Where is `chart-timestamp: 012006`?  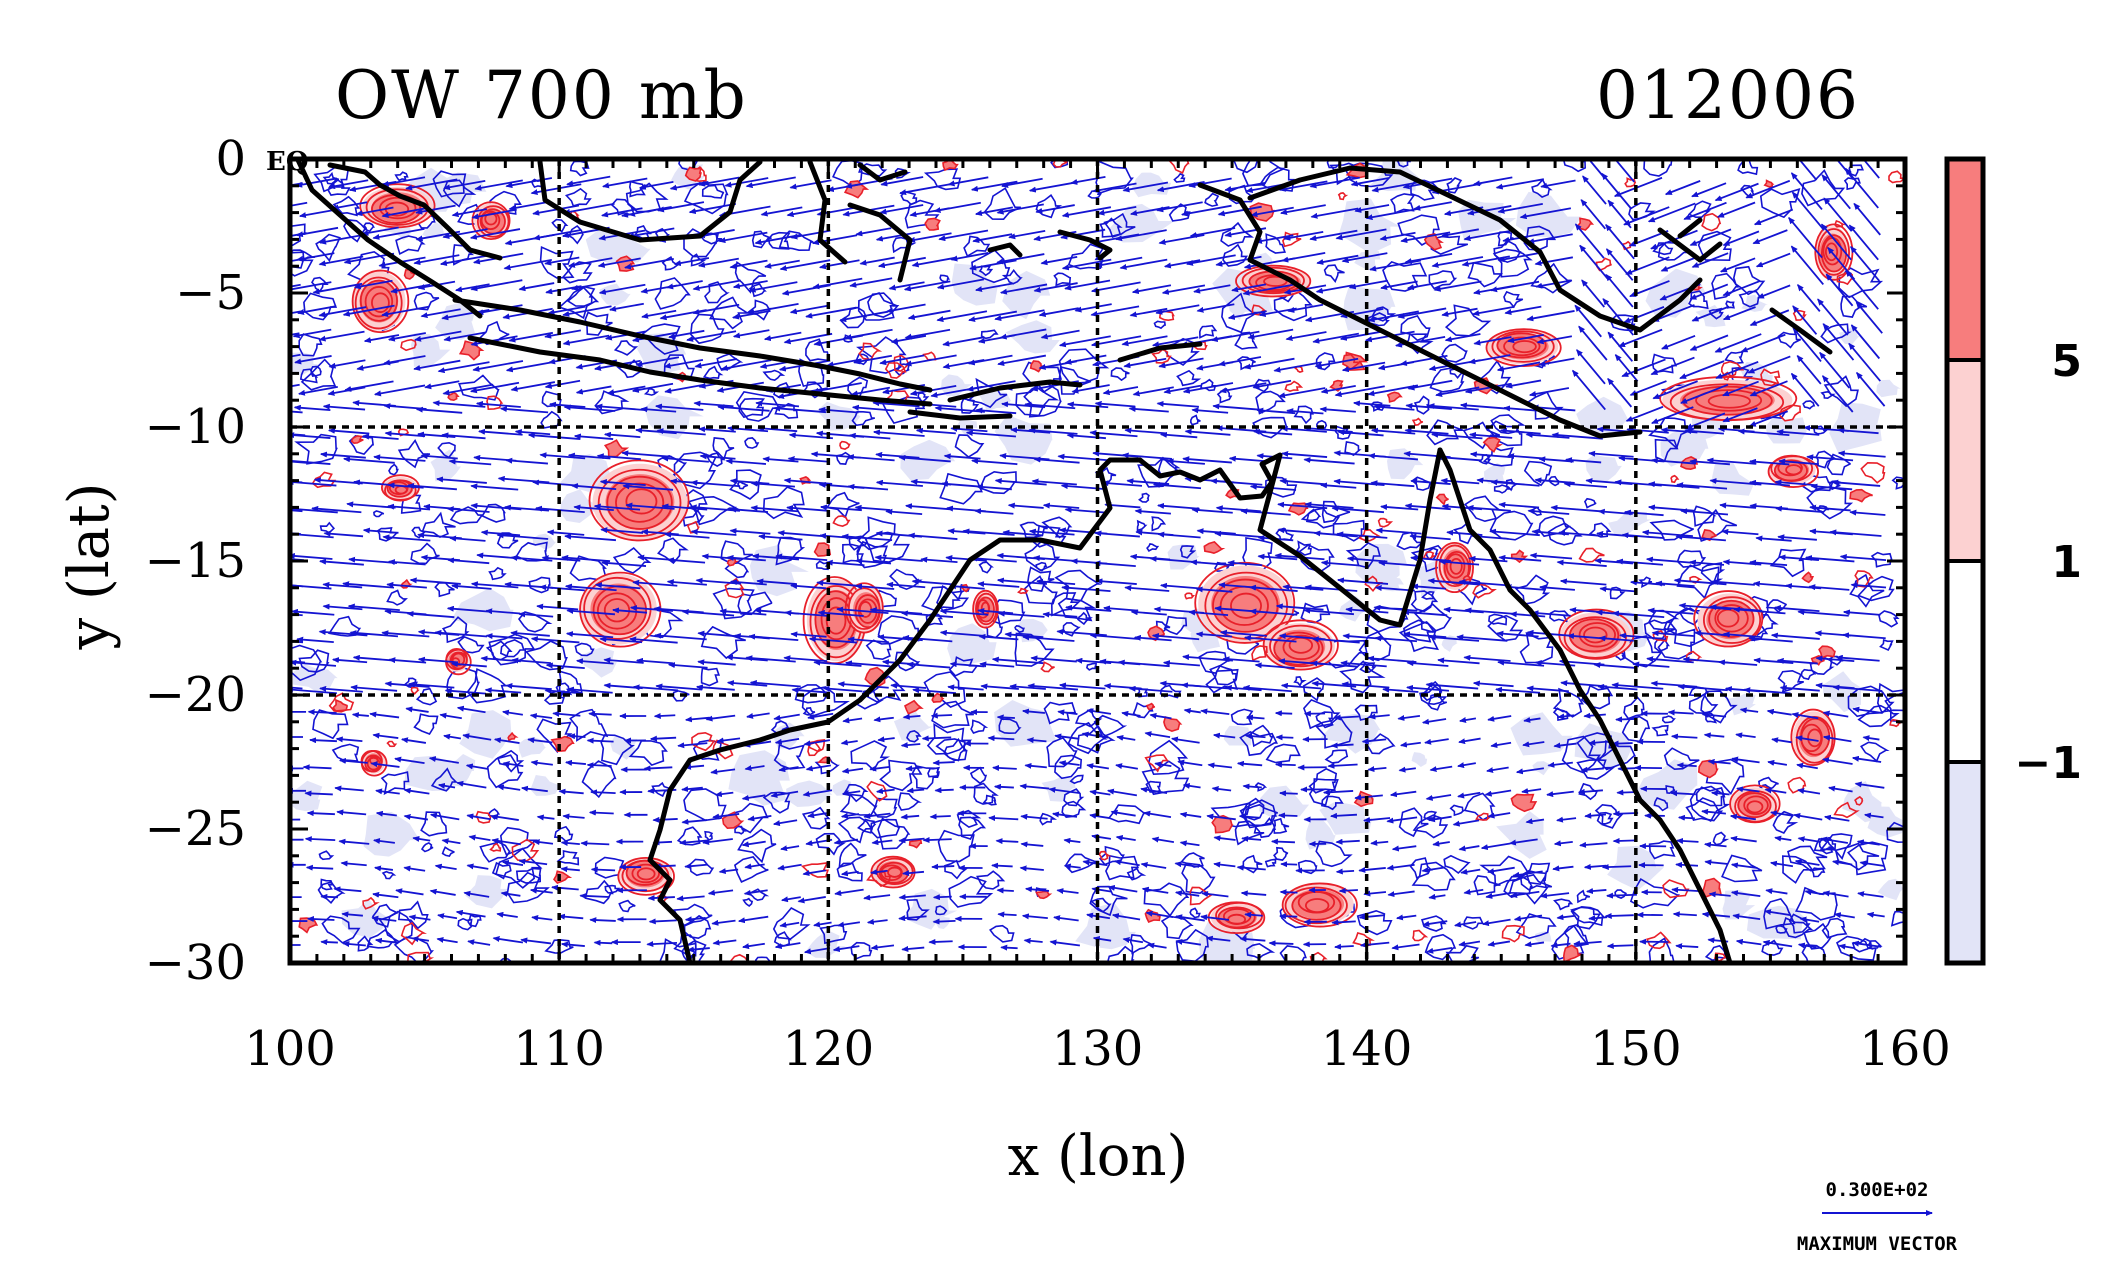 chart-timestamp: 012006 is located at coordinates (1728, 95).